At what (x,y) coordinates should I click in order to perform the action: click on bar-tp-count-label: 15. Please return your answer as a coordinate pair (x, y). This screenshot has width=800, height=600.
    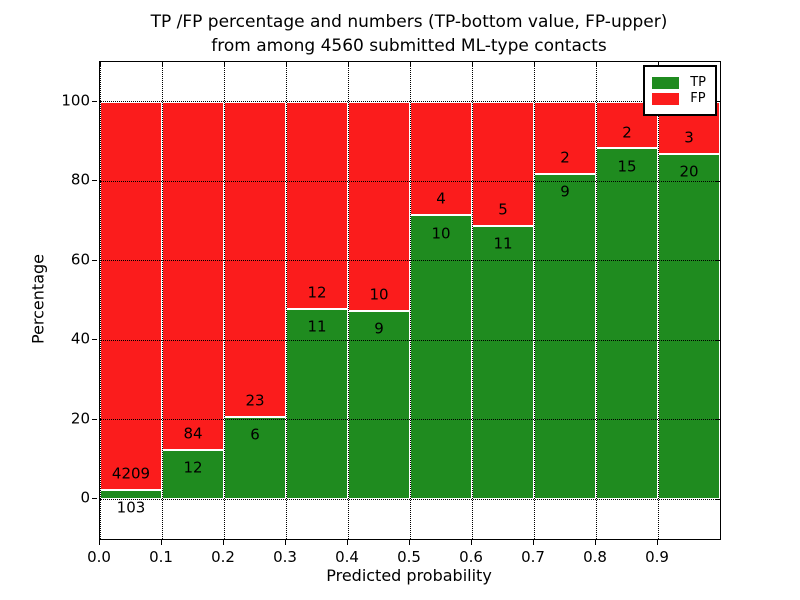
    Looking at the image, I should click on (627, 166).